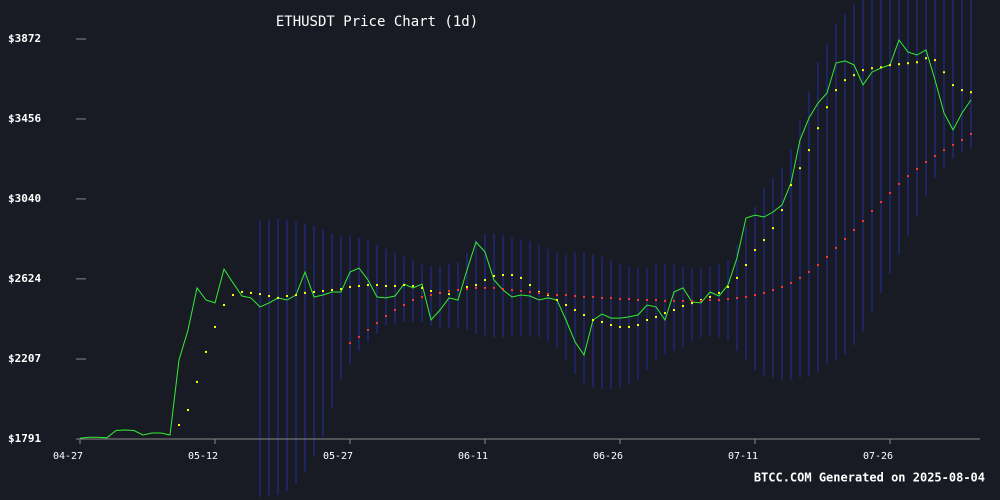 The width and height of the screenshot is (1000, 500). I want to click on footer: BTCC.COM Generated on 2025-08-04, so click(869, 478).